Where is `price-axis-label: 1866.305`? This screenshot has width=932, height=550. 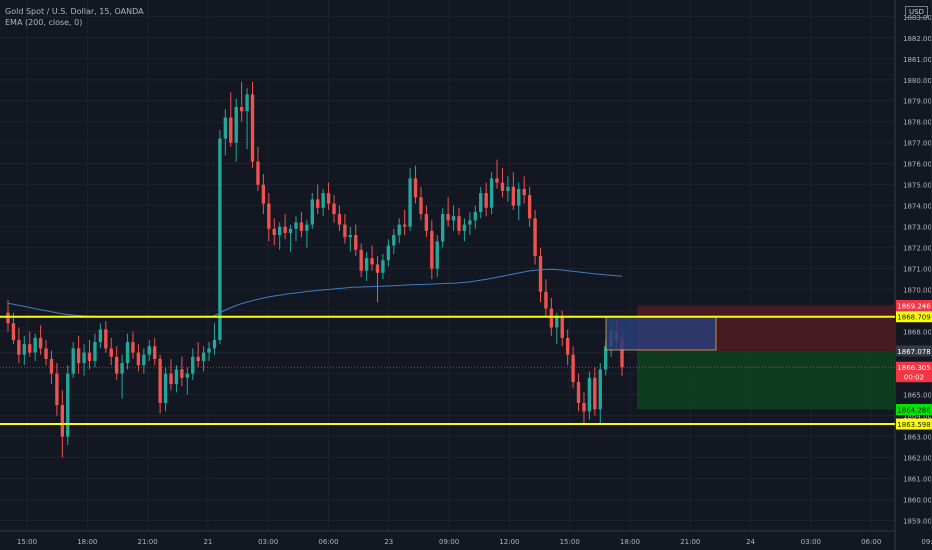 price-axis-label: 1866.305 is located at coordinates (913, 368).